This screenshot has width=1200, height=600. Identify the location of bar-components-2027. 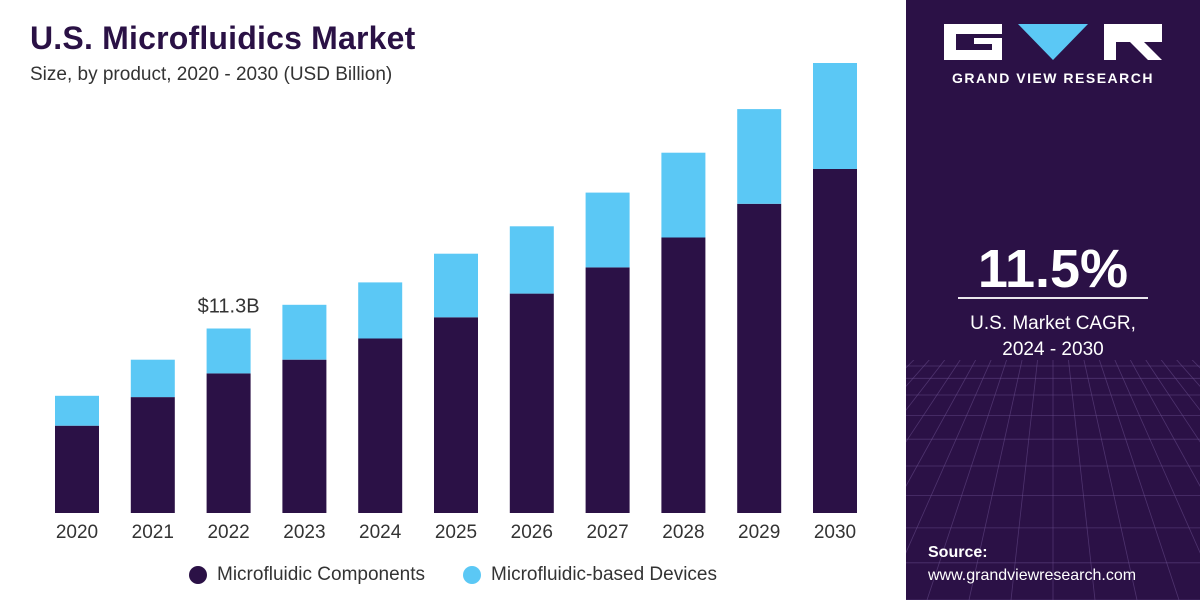
(607, 390).